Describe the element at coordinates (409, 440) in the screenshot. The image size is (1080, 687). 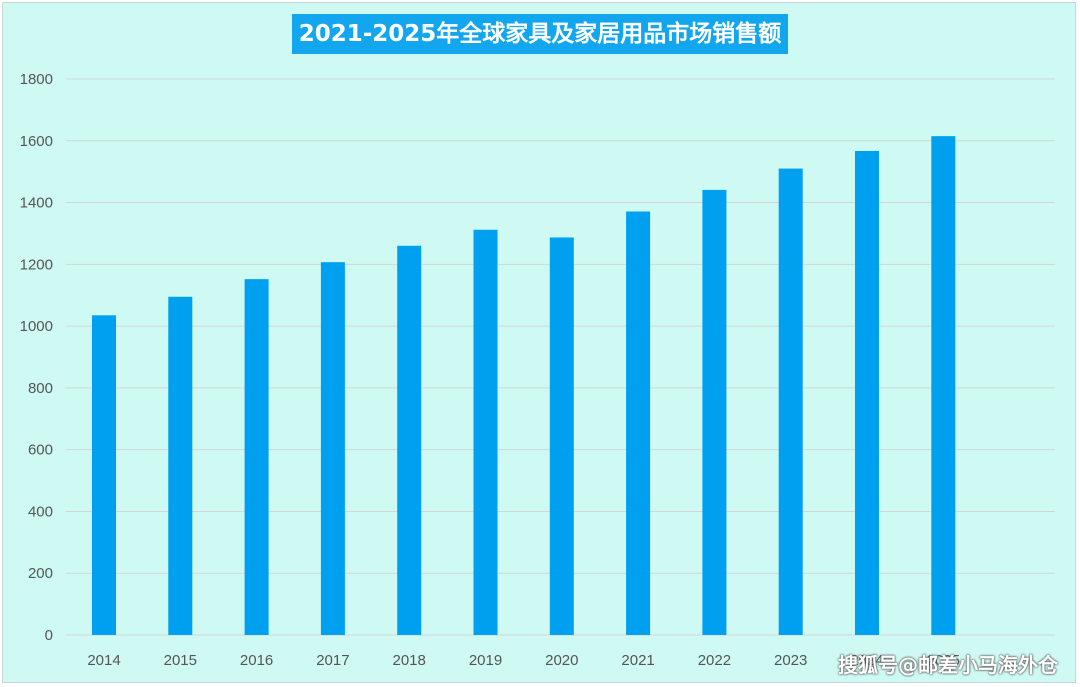
I see `bar-2018` at that location.